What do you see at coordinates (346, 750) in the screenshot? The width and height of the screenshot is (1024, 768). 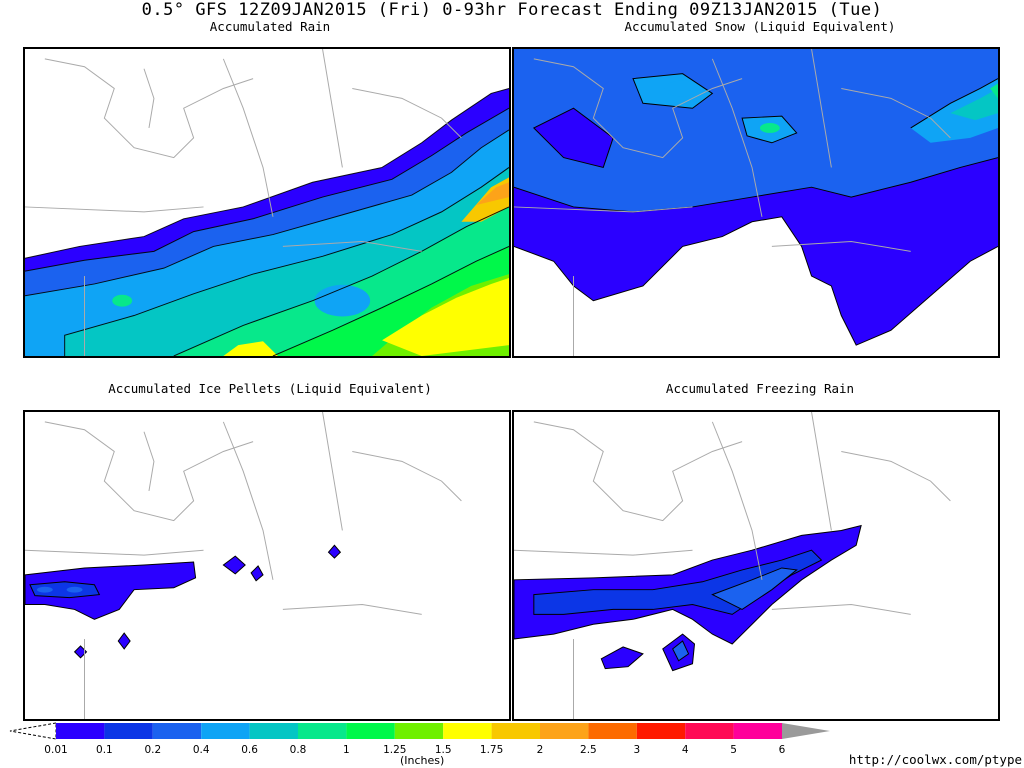 I see `legend-tick-label: 1` at bounding box center [346, 750].